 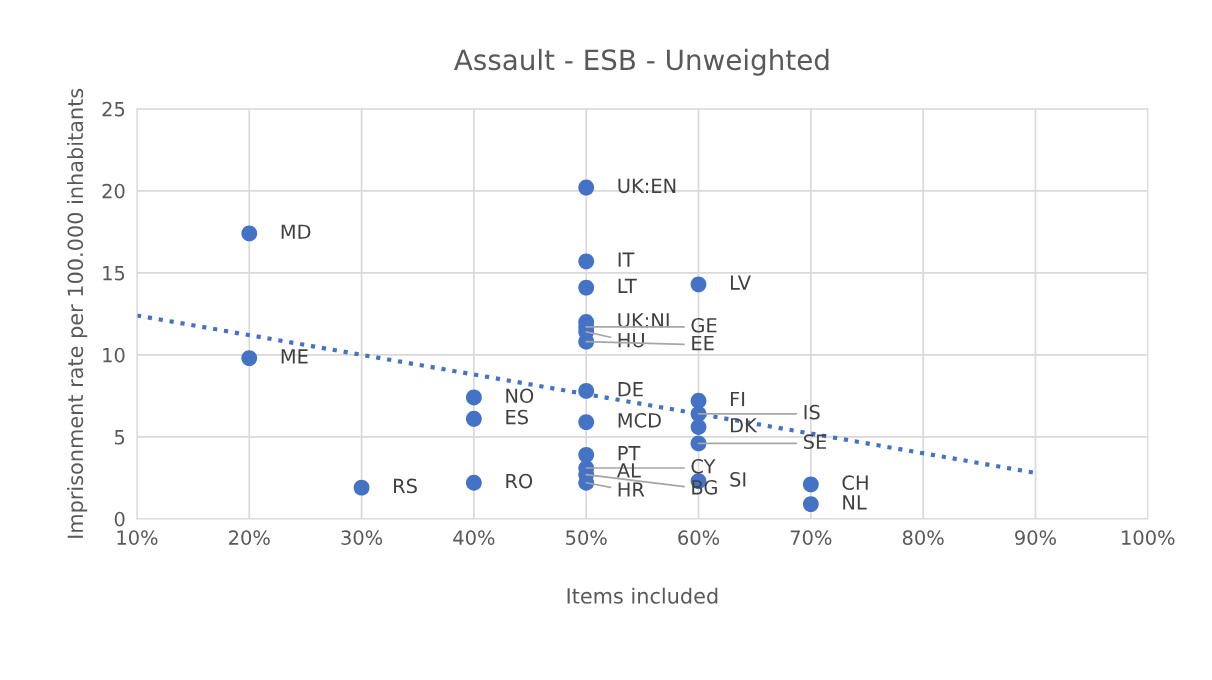 I want to click on annotation: DE, so click(x=630, y=389).